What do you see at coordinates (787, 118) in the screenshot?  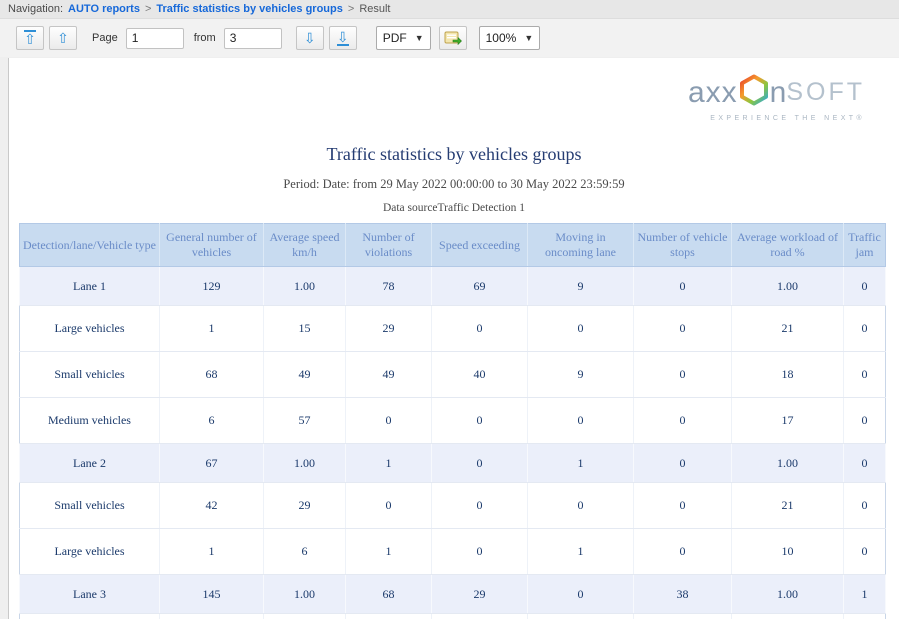 I see `logo-tagline: EXPERIENCE THE NEXT®` at bounding box center [787, 118].